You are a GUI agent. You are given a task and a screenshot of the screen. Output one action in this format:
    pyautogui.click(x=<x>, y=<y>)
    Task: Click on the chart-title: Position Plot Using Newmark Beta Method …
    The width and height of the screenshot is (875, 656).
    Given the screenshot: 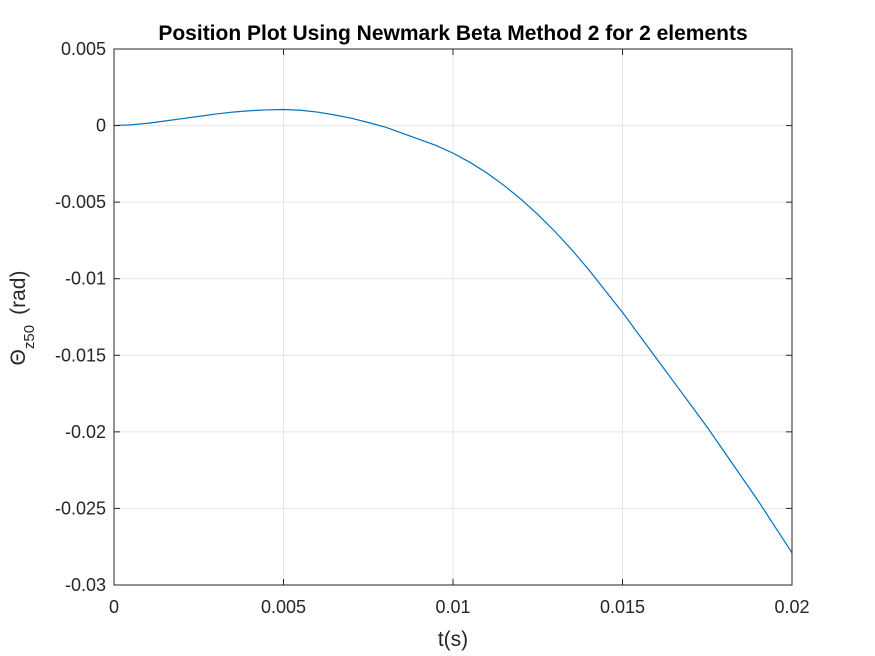 What is the action you would take?
    pyautogui.click(x=452, y=33)
    